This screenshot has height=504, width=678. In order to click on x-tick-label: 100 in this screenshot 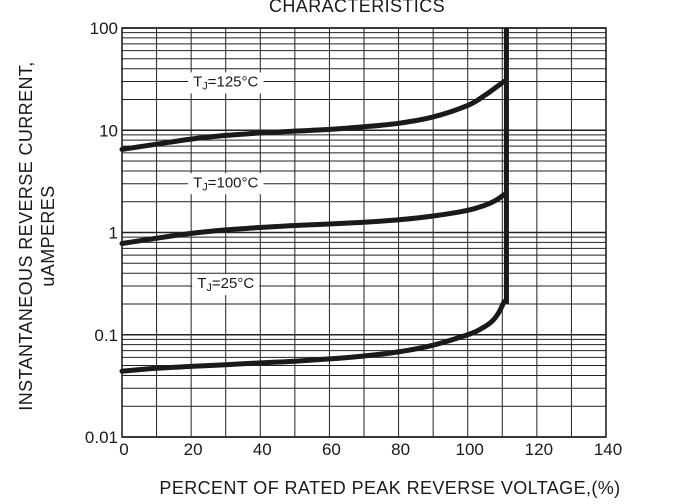, I will do `click(470, 449)`.